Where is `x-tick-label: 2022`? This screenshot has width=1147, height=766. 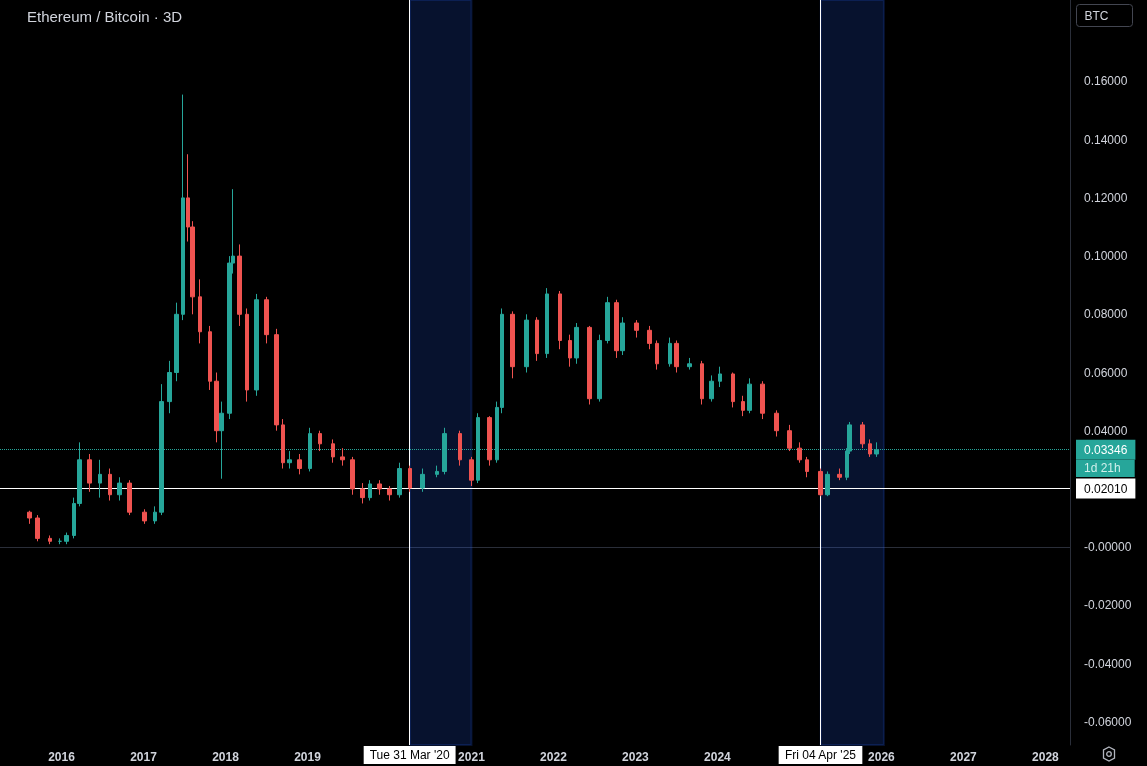
x-tick-label: 2022 is located at coordinates (554, 757).